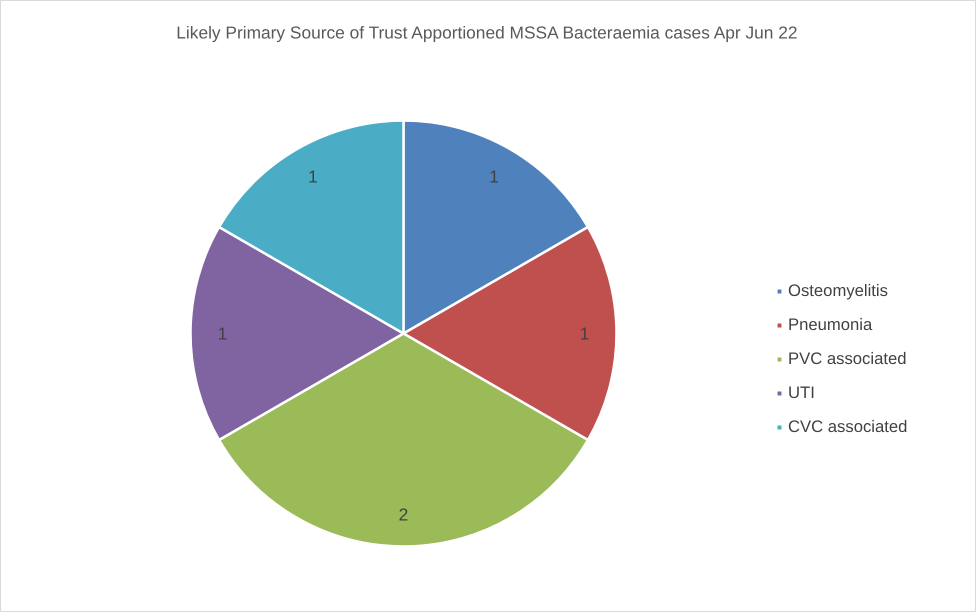  What do you see at coordinates (838, 291) in the screenshot?
I see `legend-label: Osteomyelitis` at bounding box center [838, 291].